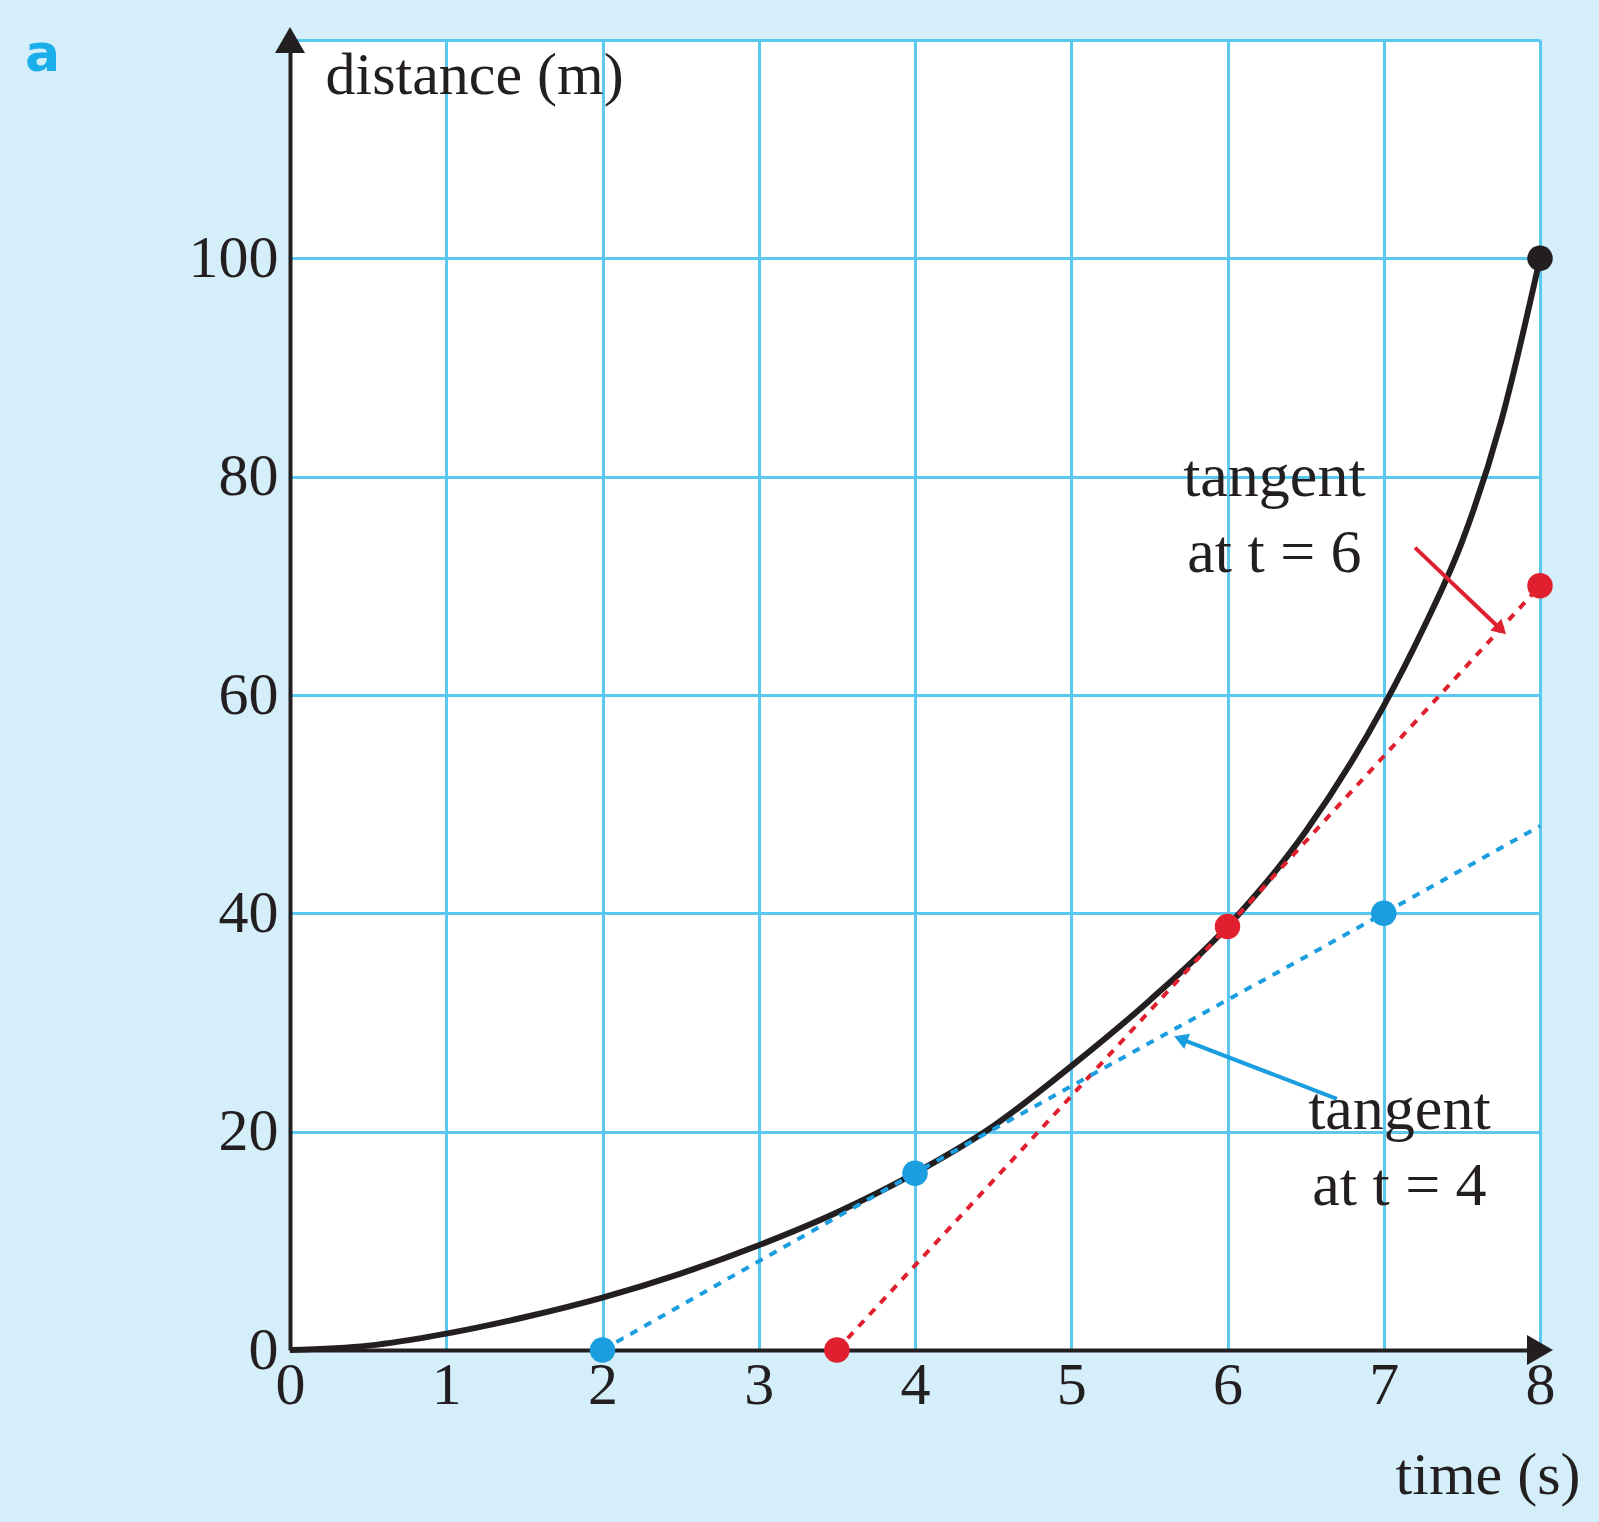 Image resolution: width=1599 pixels, height=1522 pixels. I want to click on y-tick-label: 80, so click(248, 475).